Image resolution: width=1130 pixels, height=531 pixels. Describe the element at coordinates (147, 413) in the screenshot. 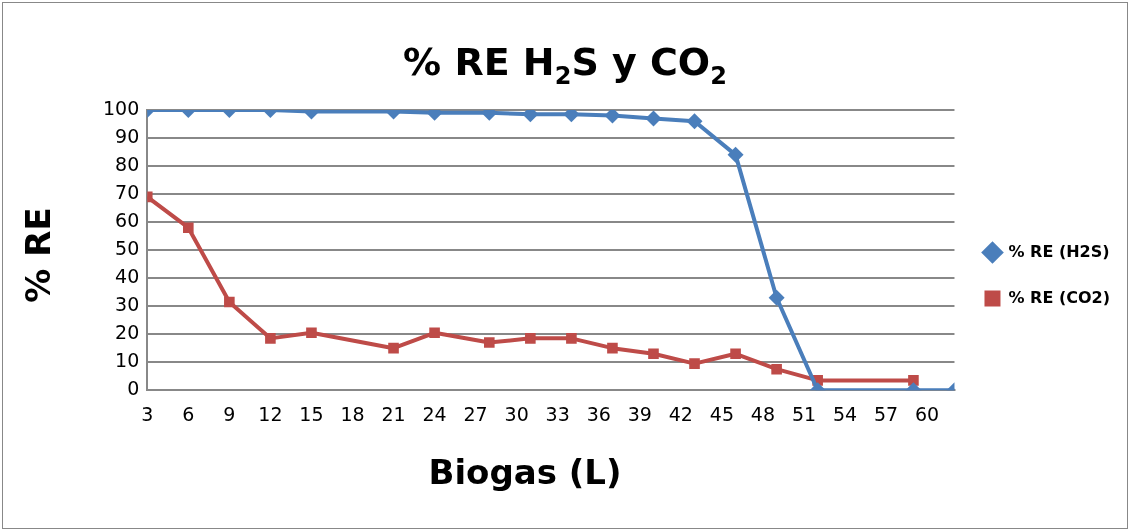

I see `x-tick-label: 3` at that location.